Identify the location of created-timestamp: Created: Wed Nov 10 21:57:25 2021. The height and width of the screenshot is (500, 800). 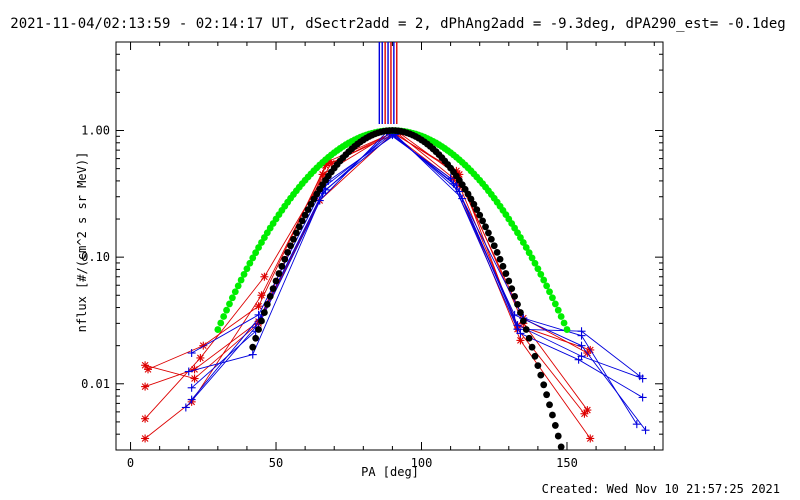
(661, 489).